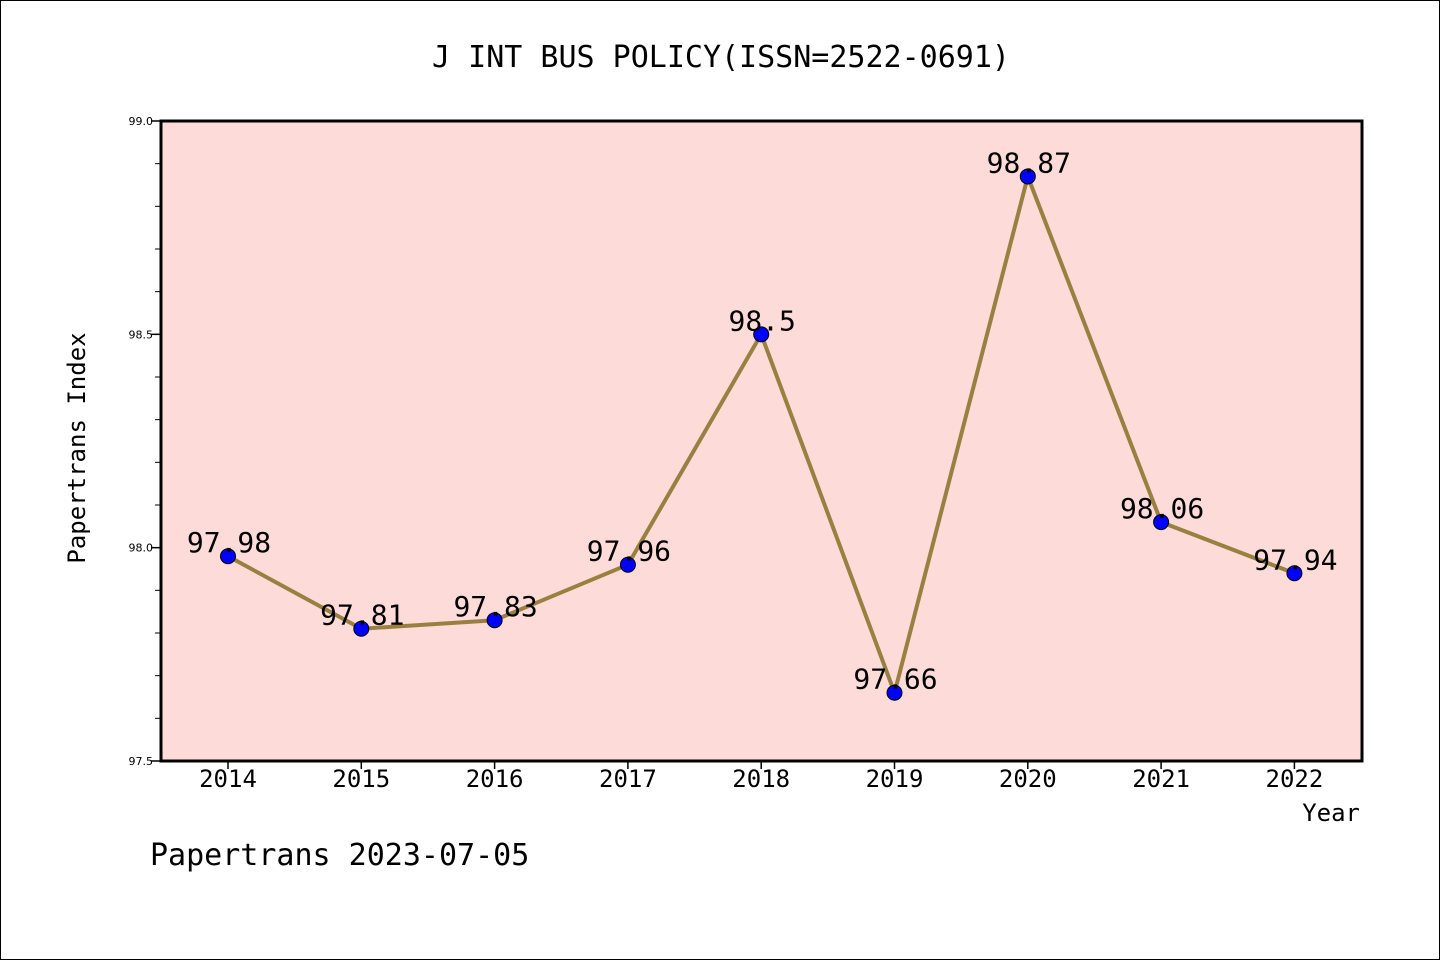  What do you see at coordinates (141, 121) in the screenshot?
I see `y-tick-label: 99.0` at bounding box center [141, 121].